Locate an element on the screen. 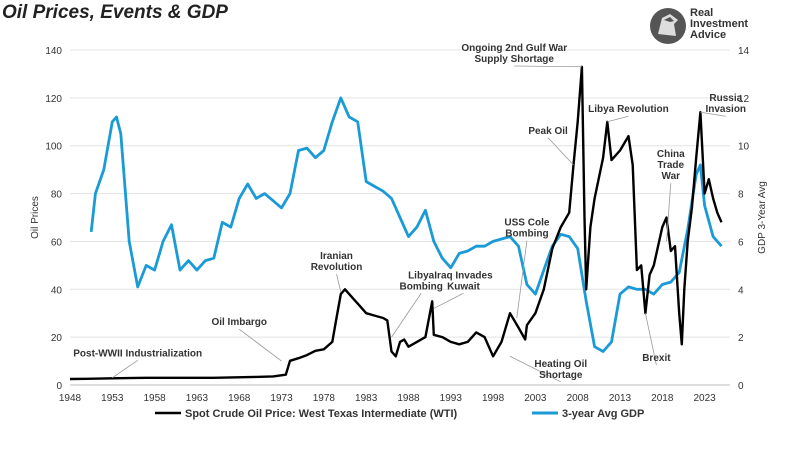  x-tick-label: 2008 is located at coordinates (578, 398).